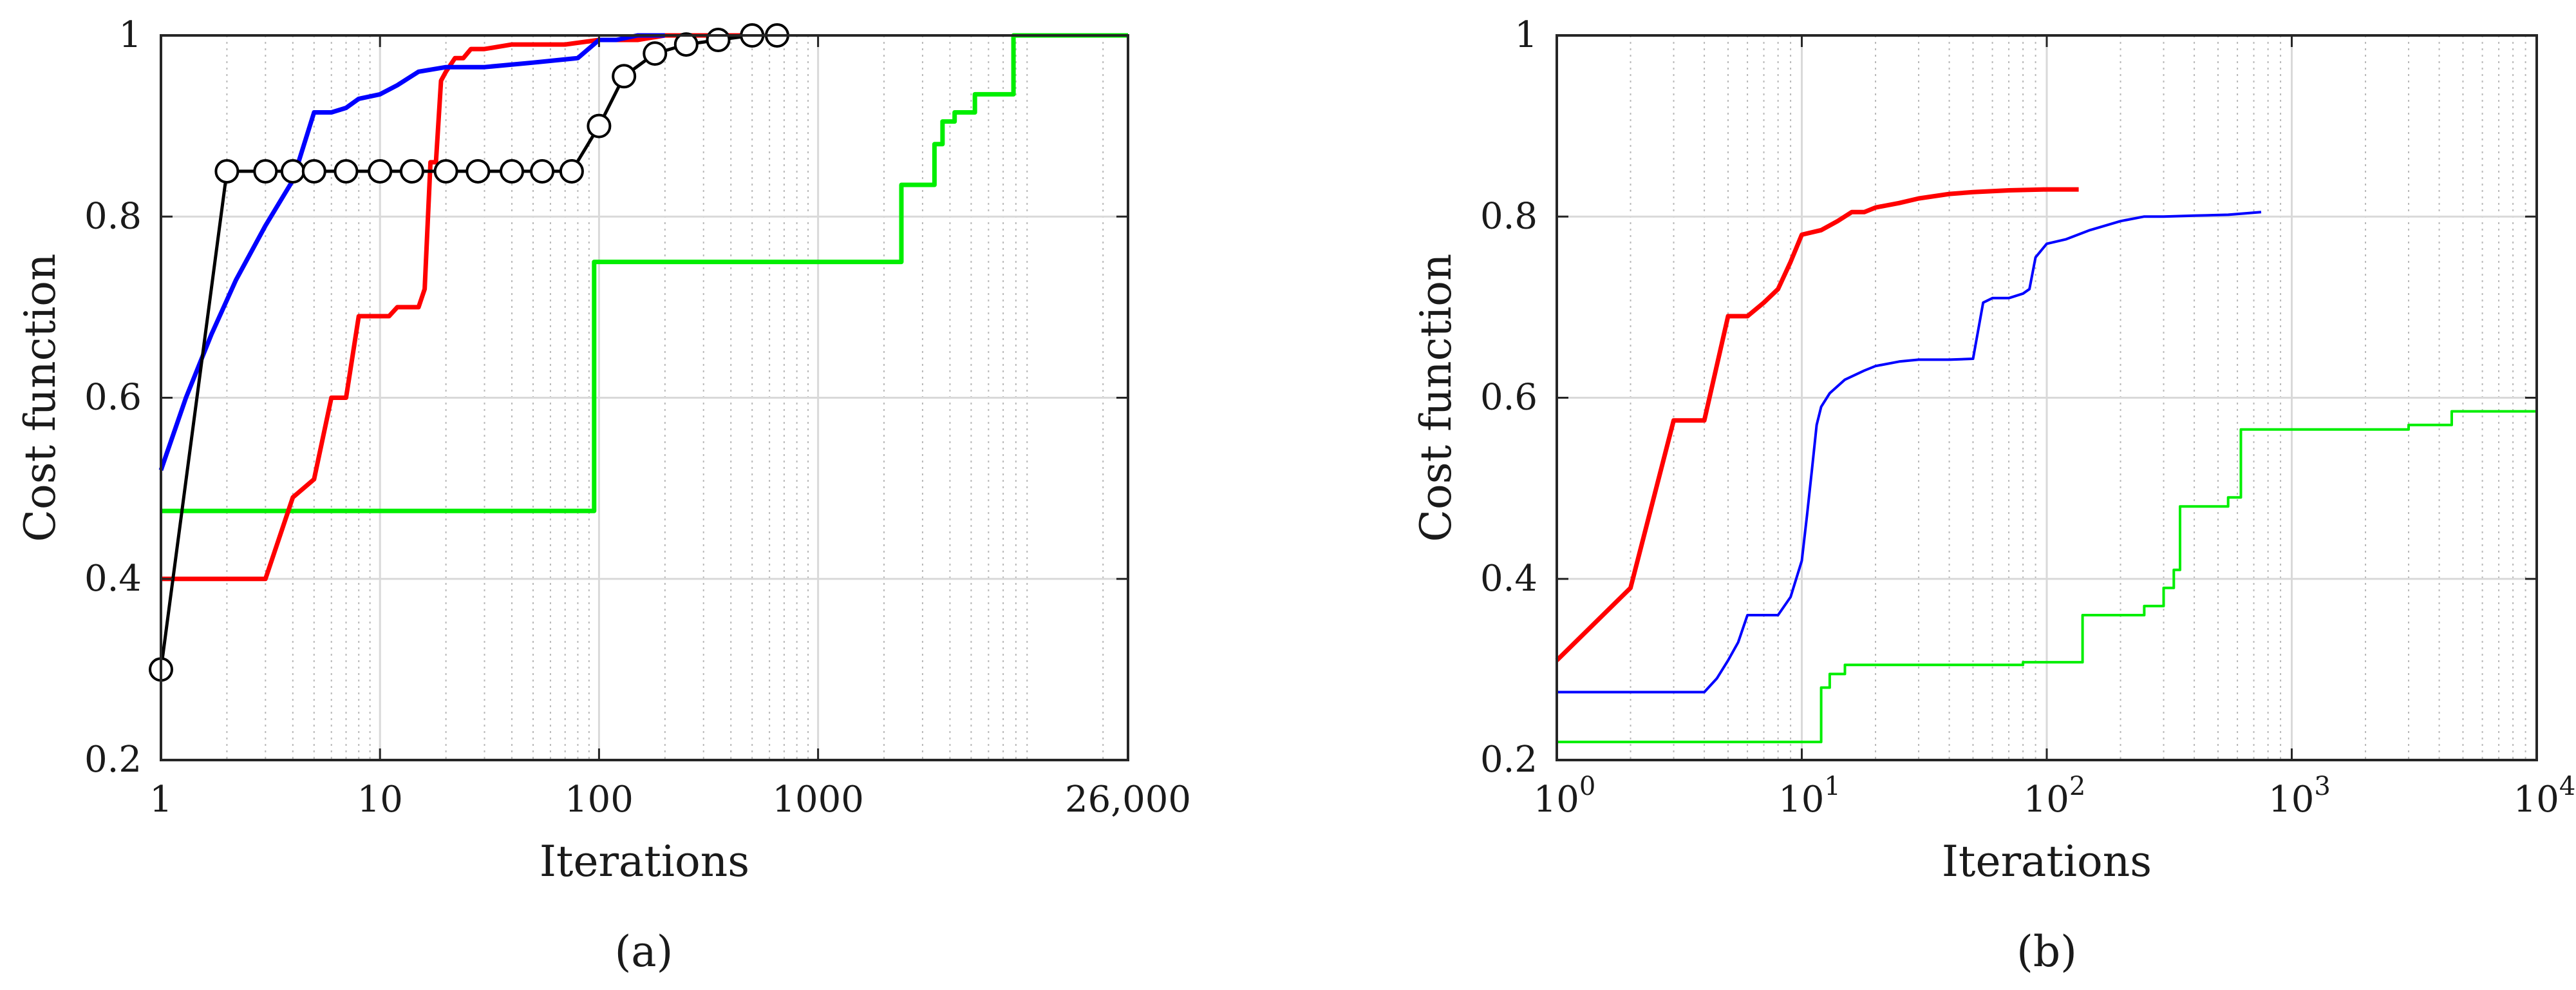 The height and width of the screenshot is (990, 2576). I want to click on x-tick-exponent: 2, so click(2077, 786).